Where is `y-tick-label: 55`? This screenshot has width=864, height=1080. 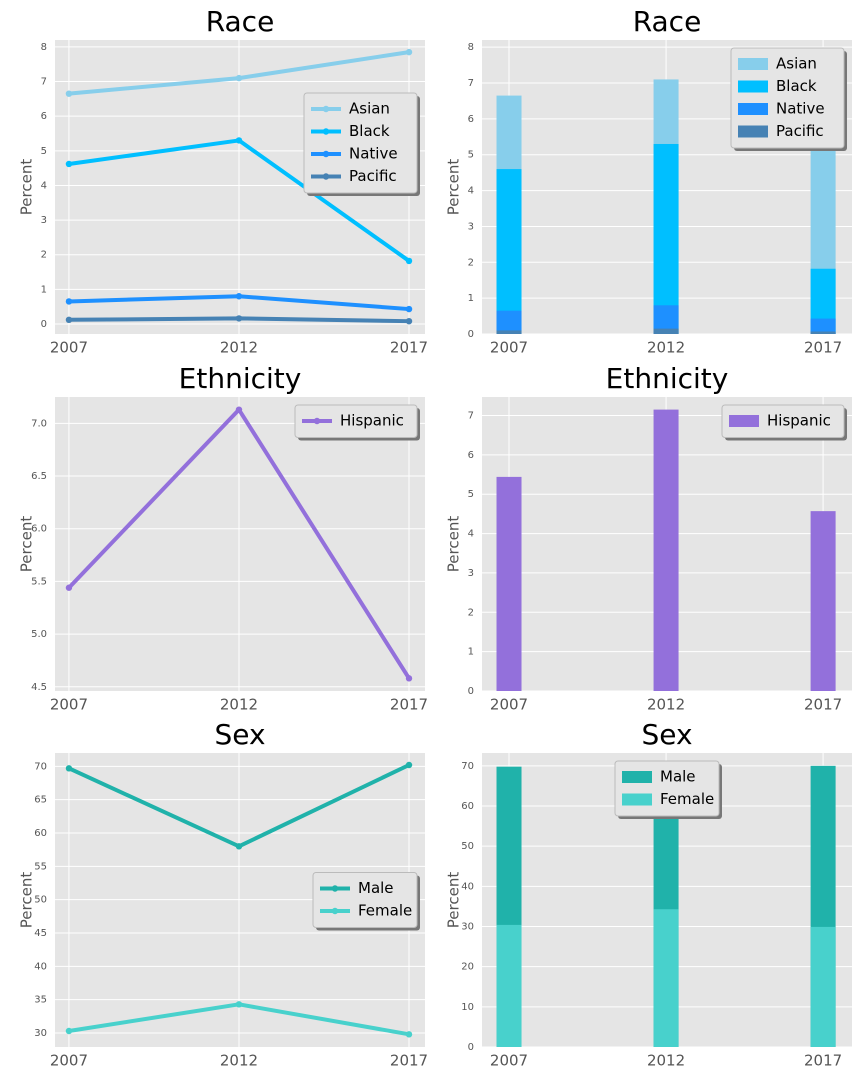
y-tick-label: 55 is located at coordinates (40, 866).